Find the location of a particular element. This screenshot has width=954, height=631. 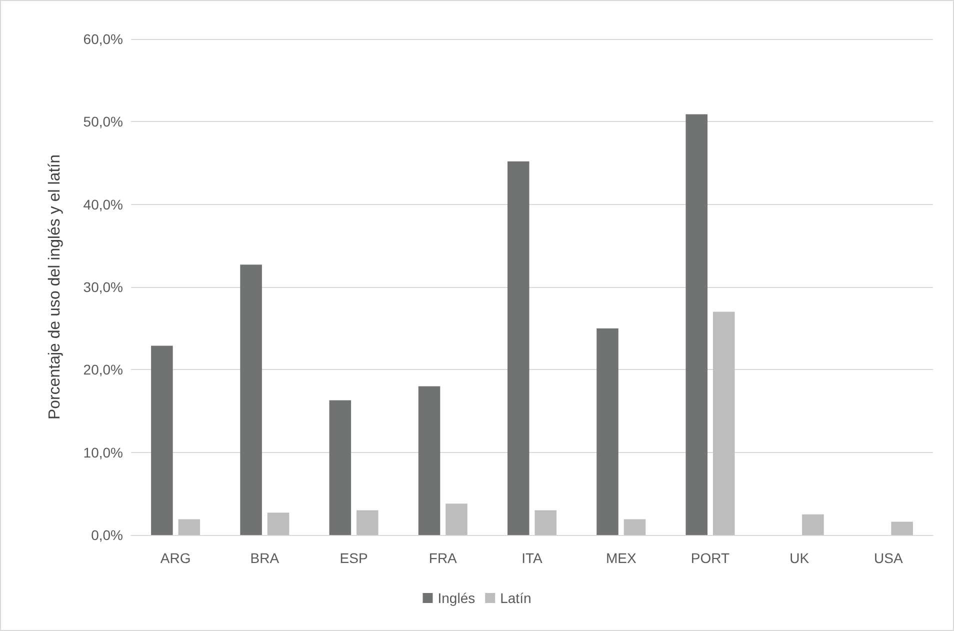

x-tick-label: BRA is located at coordinates (265, 558).